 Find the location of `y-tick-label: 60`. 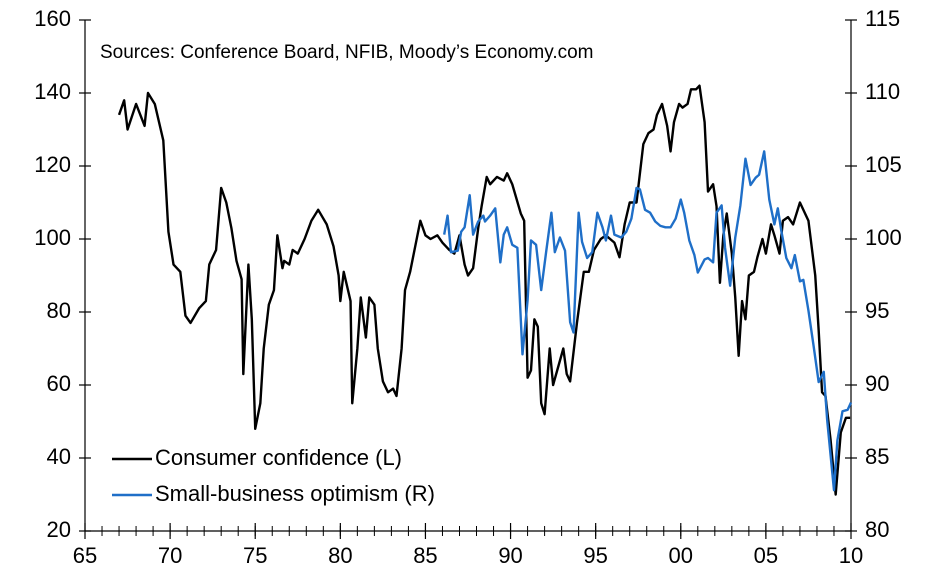

y-tick-label: 60 is located at coordinates (59, 383).